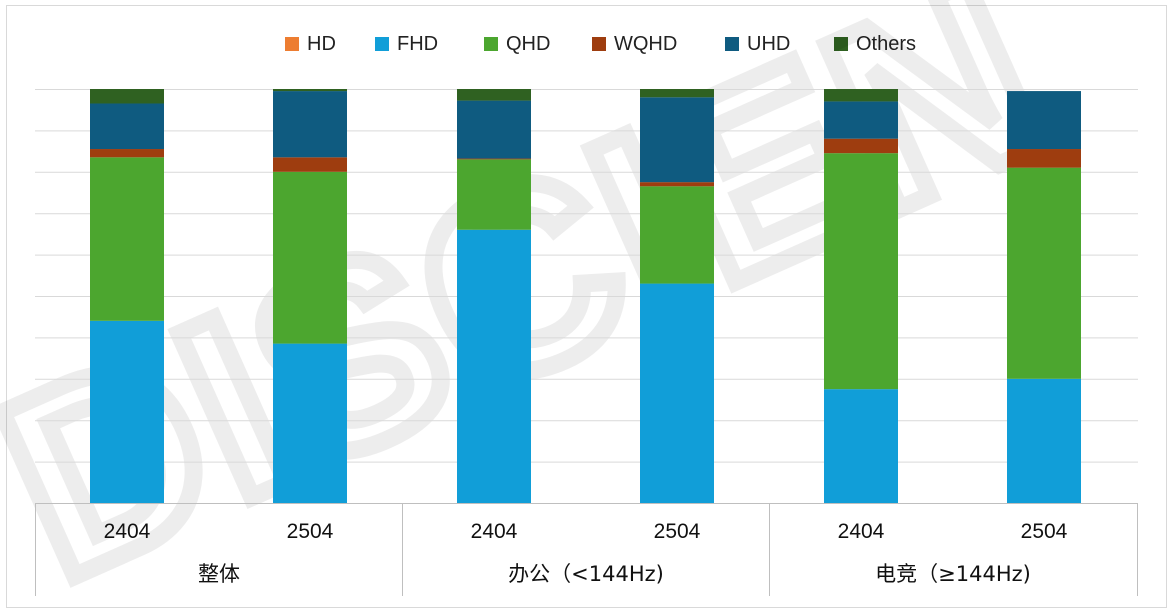 This screenshot has width=1174, height=613. I want to click on legend-item-others: Others, so click(875, 44).